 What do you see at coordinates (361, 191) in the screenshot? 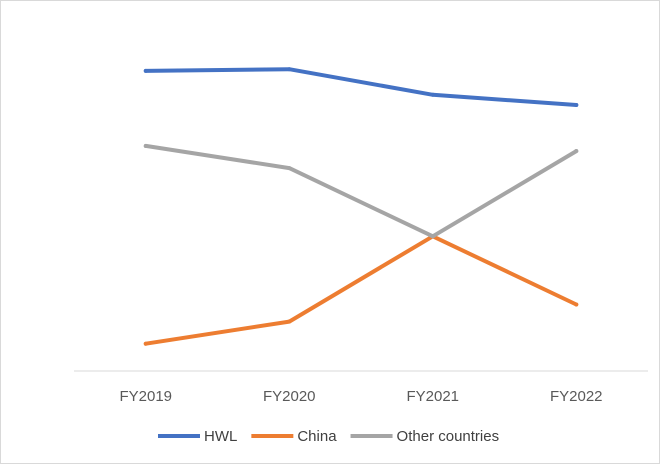
I see `series-line-other-countries` at bounding box center [361, 191].